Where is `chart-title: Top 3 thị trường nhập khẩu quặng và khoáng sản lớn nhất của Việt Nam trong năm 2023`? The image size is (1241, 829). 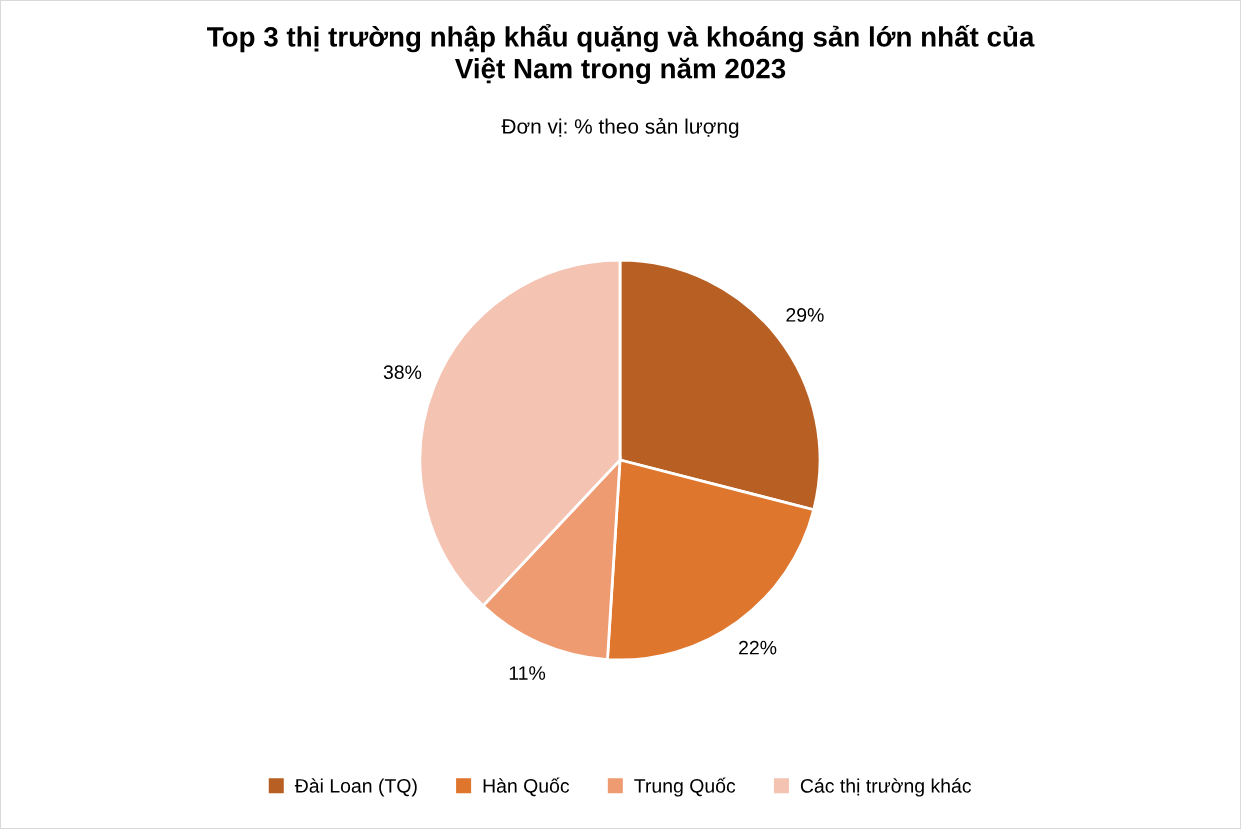 chart-title: Top 3 thị trường nhập khẩu quặng và khoáng sản lớn nhất của Việt Nam trong năm 2023 is located at coordinates (621, 54).